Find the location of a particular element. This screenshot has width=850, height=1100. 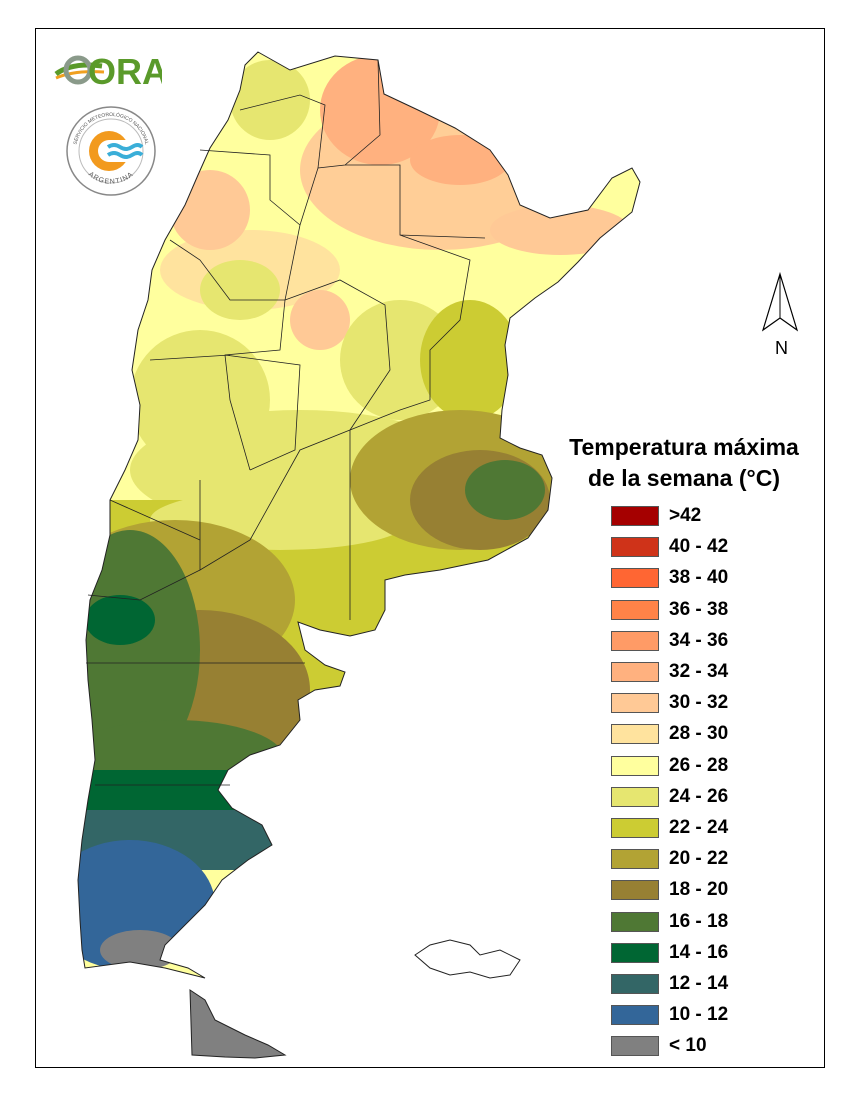

legend-item: 20 - 22 is located at coordinates (711, 859).